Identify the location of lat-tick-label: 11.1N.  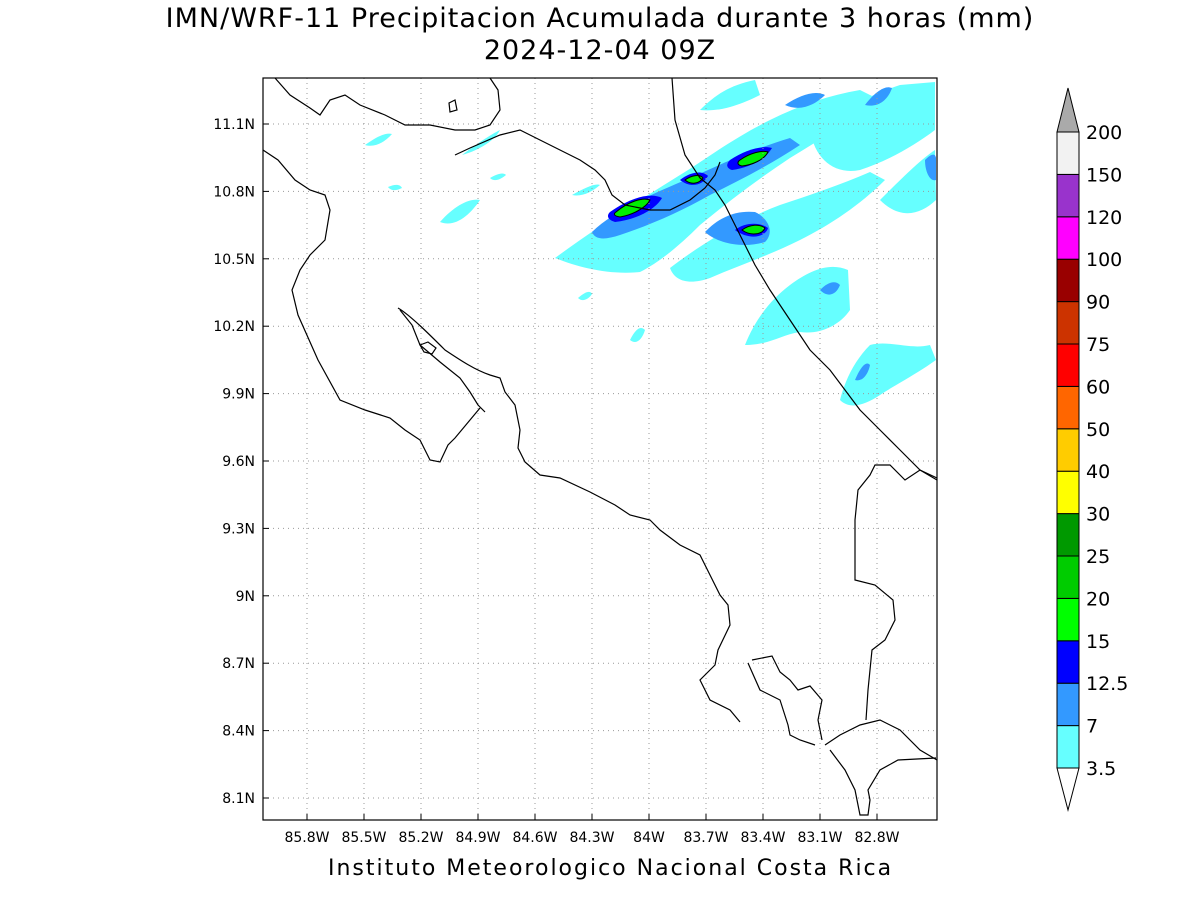
(234, 125).